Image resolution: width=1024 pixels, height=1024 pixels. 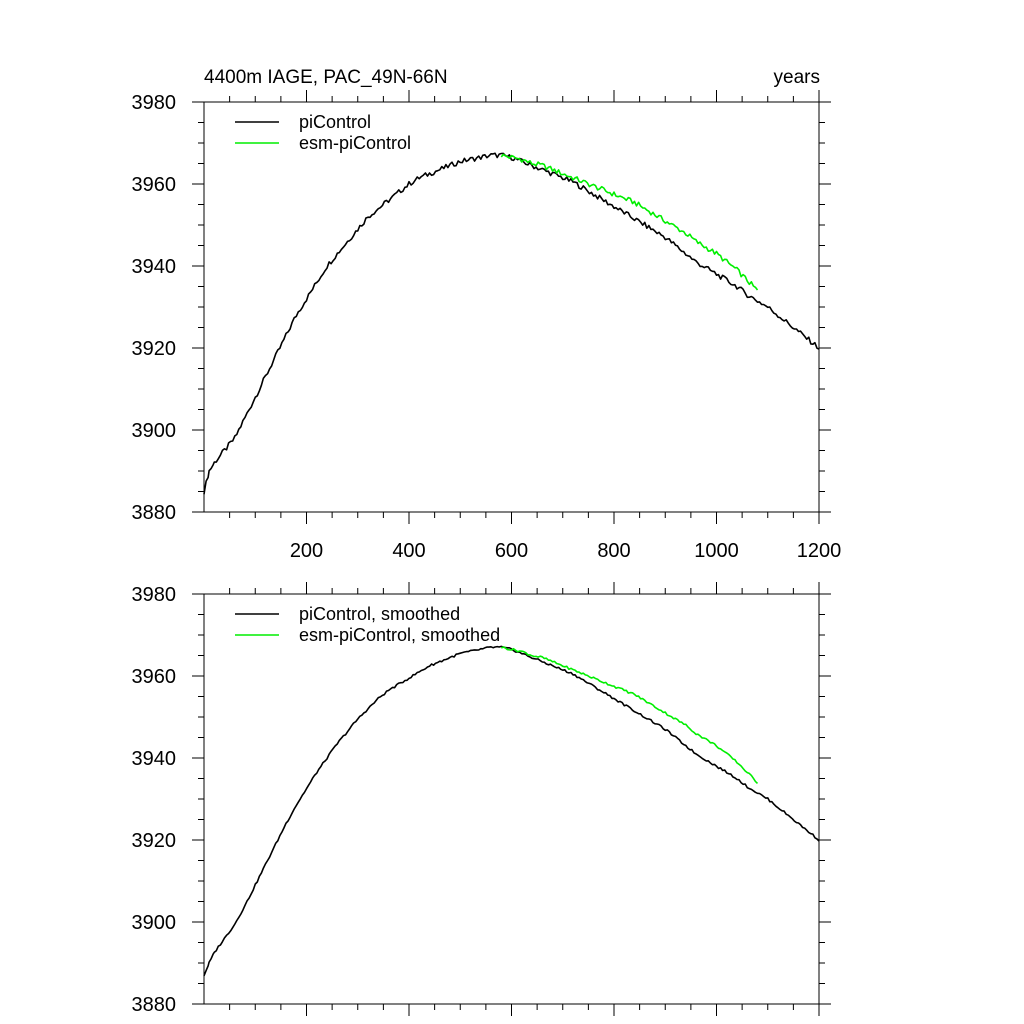 What do you see at coordinates (716, 551) in the screenshot?
I see `xtick-label: 1000` at bounding box center [716, 551].